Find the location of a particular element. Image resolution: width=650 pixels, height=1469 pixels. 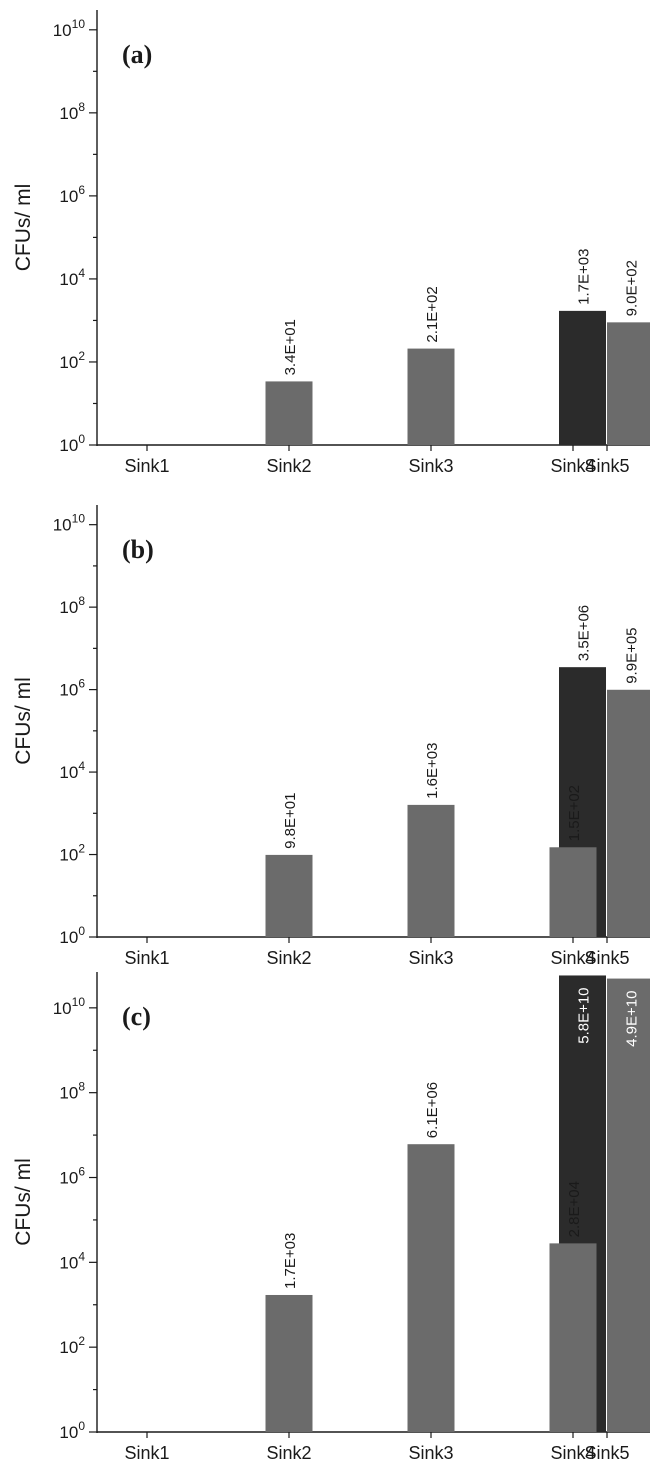

bar-value-label: 6.1E+06 is located at coordinates (432, 1110).